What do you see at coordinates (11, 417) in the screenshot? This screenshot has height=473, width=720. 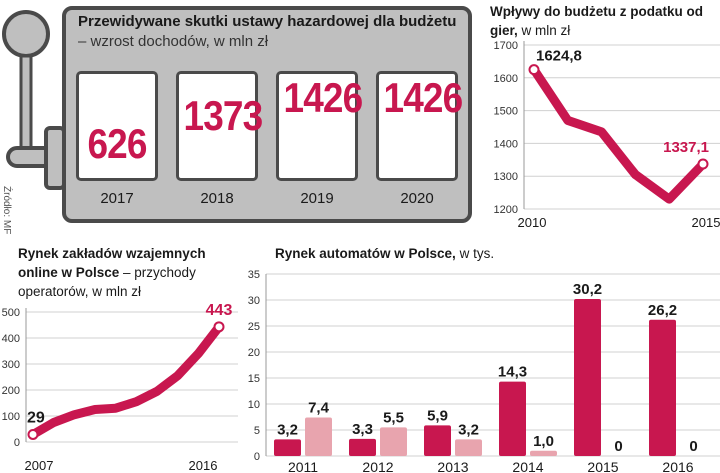 I see `y-tick-label: 100` at bounding box center [11, 417].